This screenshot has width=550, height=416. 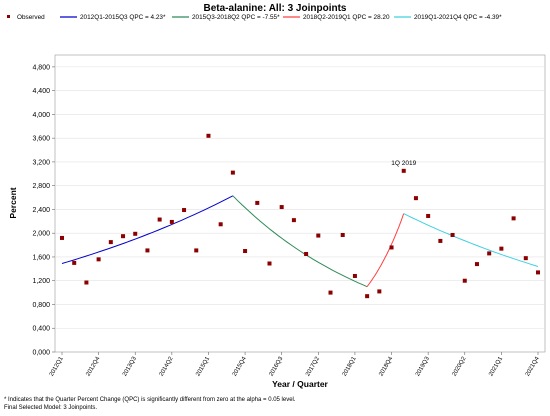 What do you see at coordinates (41, 67) in the screenshot?
I see `y-tick-label: 4,800` at bounding box center [41, 67].